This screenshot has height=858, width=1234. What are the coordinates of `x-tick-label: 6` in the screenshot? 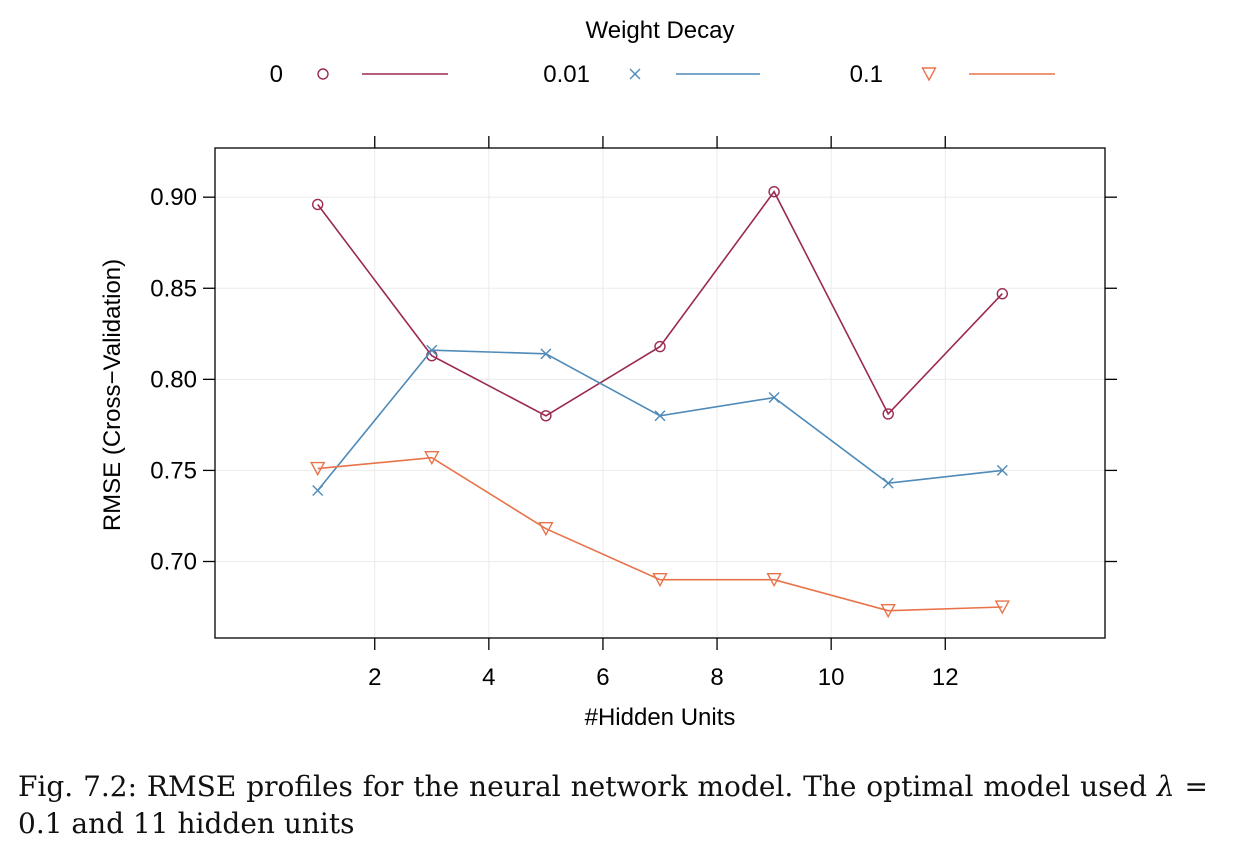 It's located at (602, 677).